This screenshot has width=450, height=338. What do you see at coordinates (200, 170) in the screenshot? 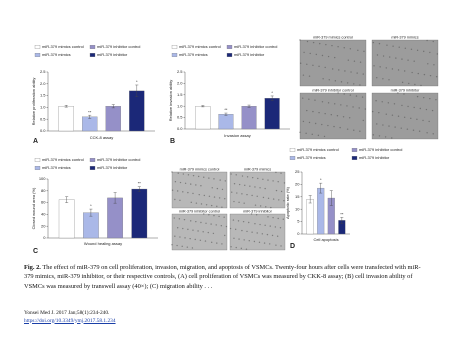
I see `micrograph-label: miR-379 mimics control` at bounding box center [200, 170].